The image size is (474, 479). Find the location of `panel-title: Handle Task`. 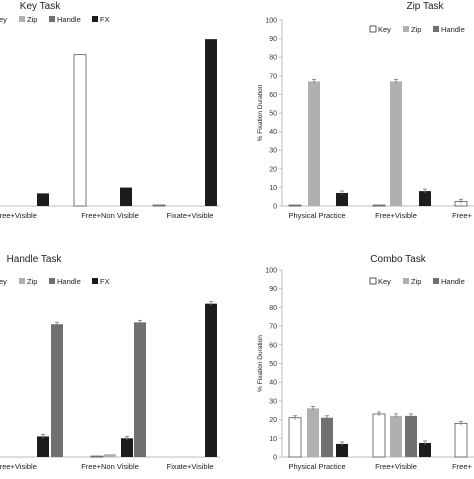

panel-title: Handle Task is located at coordinates (35, 259).